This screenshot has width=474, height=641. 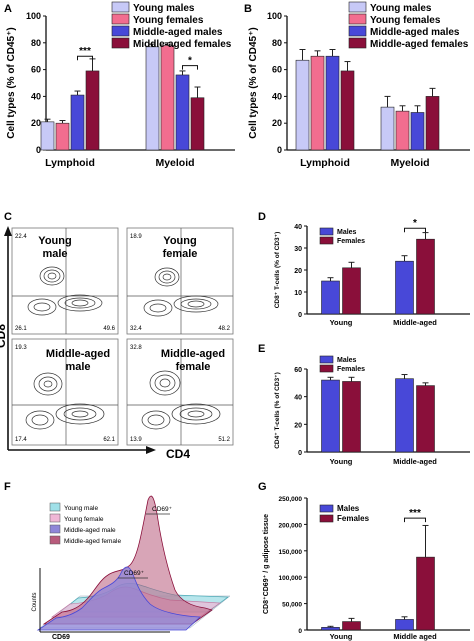 I want to click on flow-quadrant-bottom-left: 13.9, so click(x=136, y=440).